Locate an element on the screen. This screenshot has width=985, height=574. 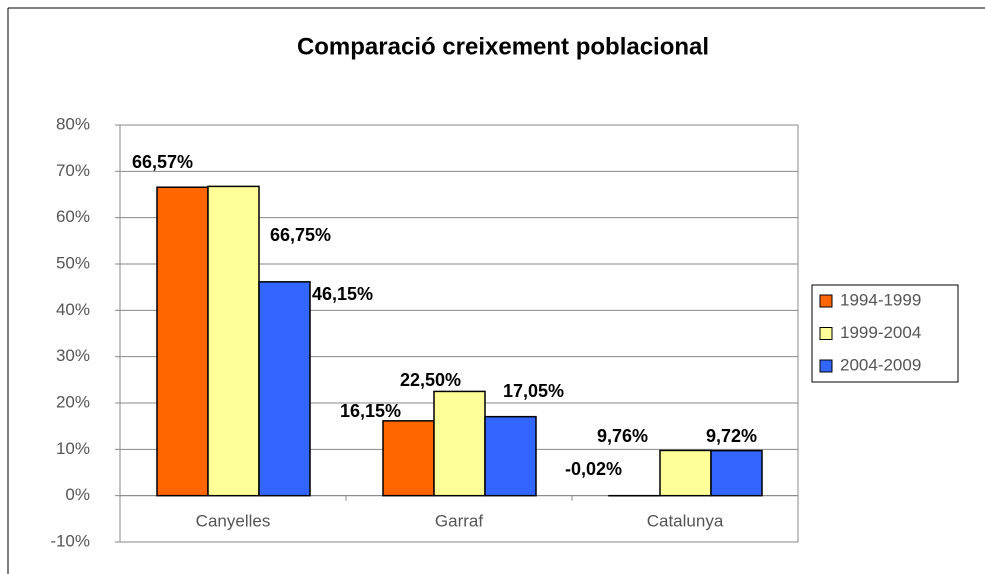
y-tick-label: 40% is located at coordinates (73, 309).